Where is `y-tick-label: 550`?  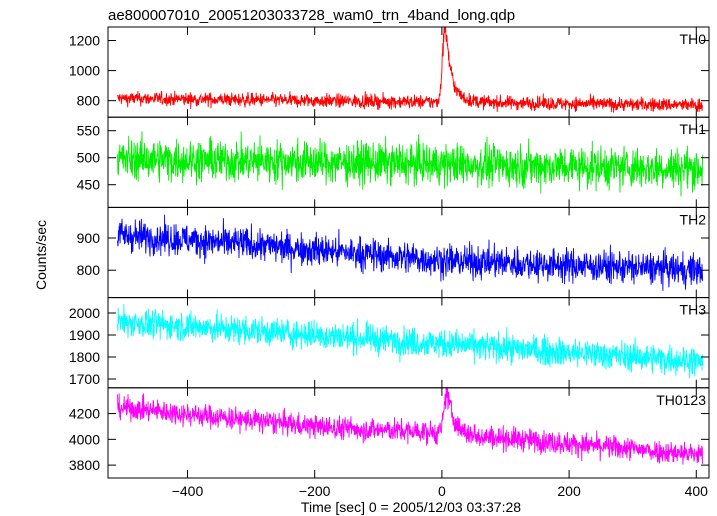
y-tick-label: 550 is located at coordinates (89, 131).